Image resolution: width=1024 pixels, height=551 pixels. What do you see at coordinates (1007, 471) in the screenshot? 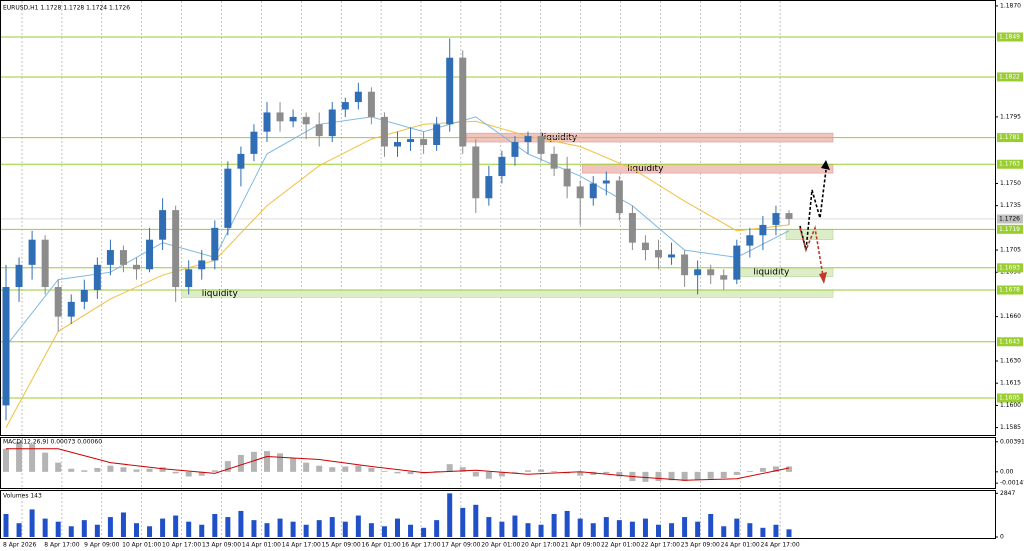
I see `y-tick-label: 0.00` at bounding box center [1007, 471].